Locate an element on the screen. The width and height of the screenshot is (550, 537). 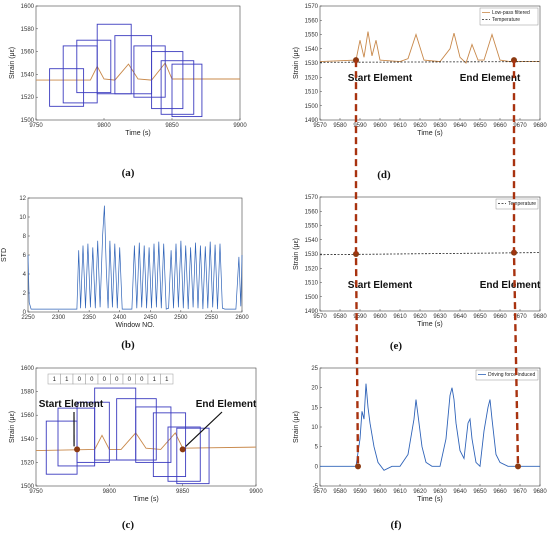
x-tick-label: 2550 is located at coordinates (212, 318).